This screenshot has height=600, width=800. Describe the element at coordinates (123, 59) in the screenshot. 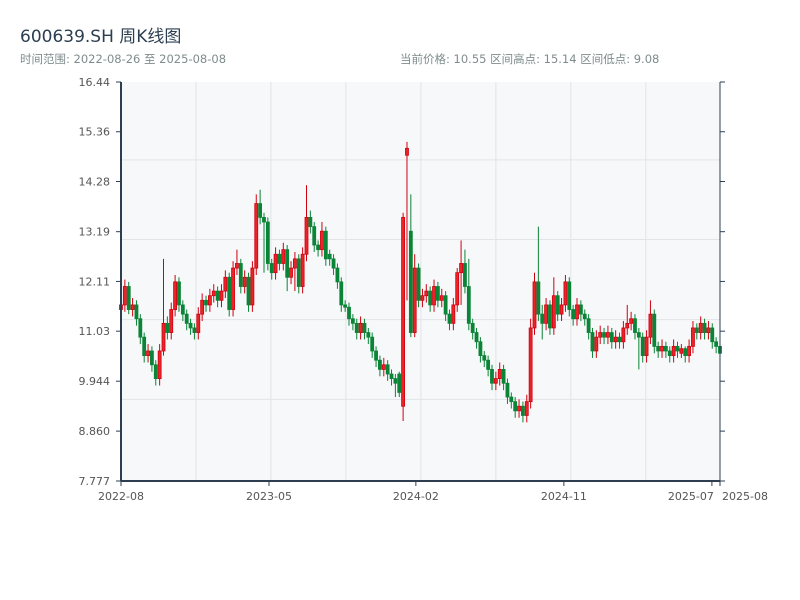

I see `time-range-label: 时间范围: 2022-08-26 至 2025-08-08` at that location.